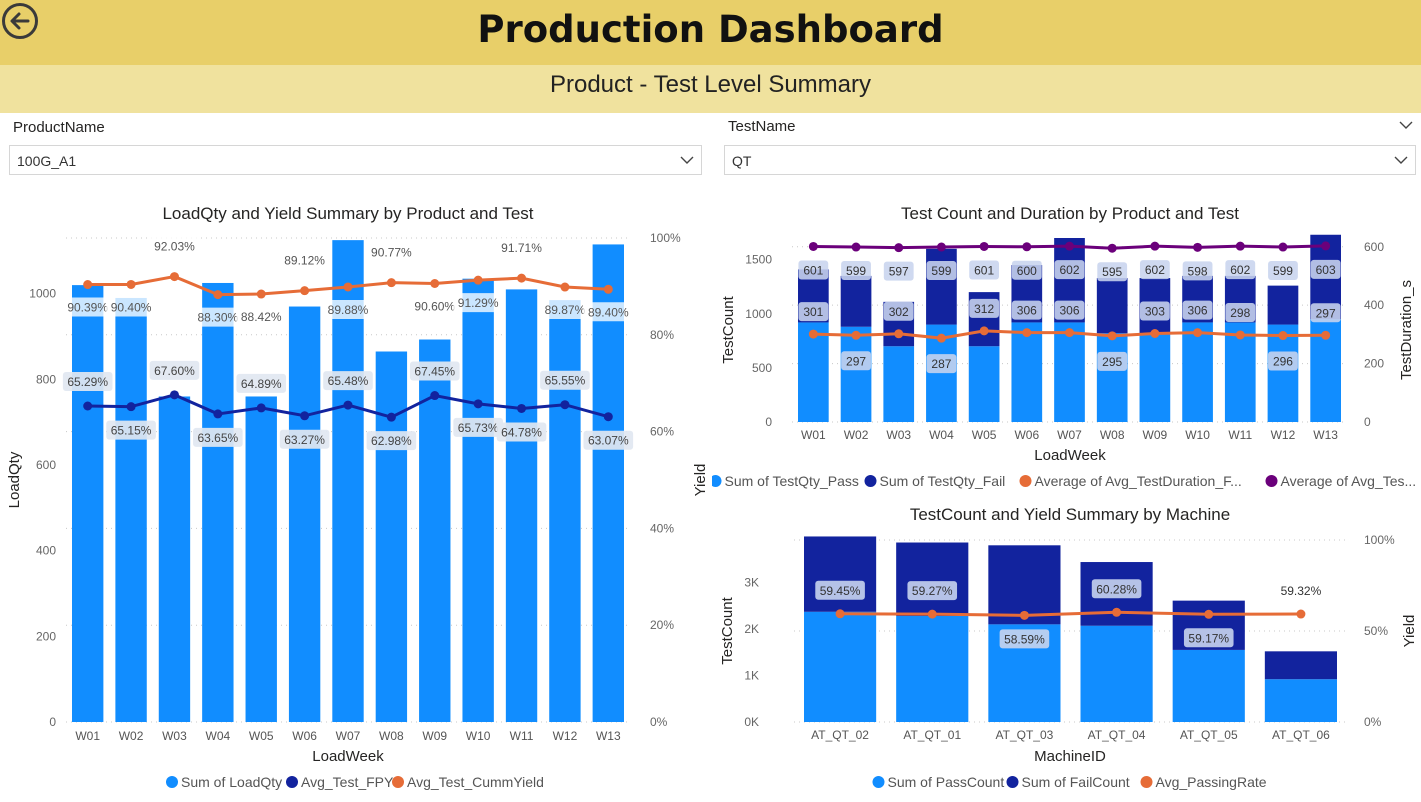 The image size is (1421, 802). I want to click on passing-rate-line, so click(1070, 613).